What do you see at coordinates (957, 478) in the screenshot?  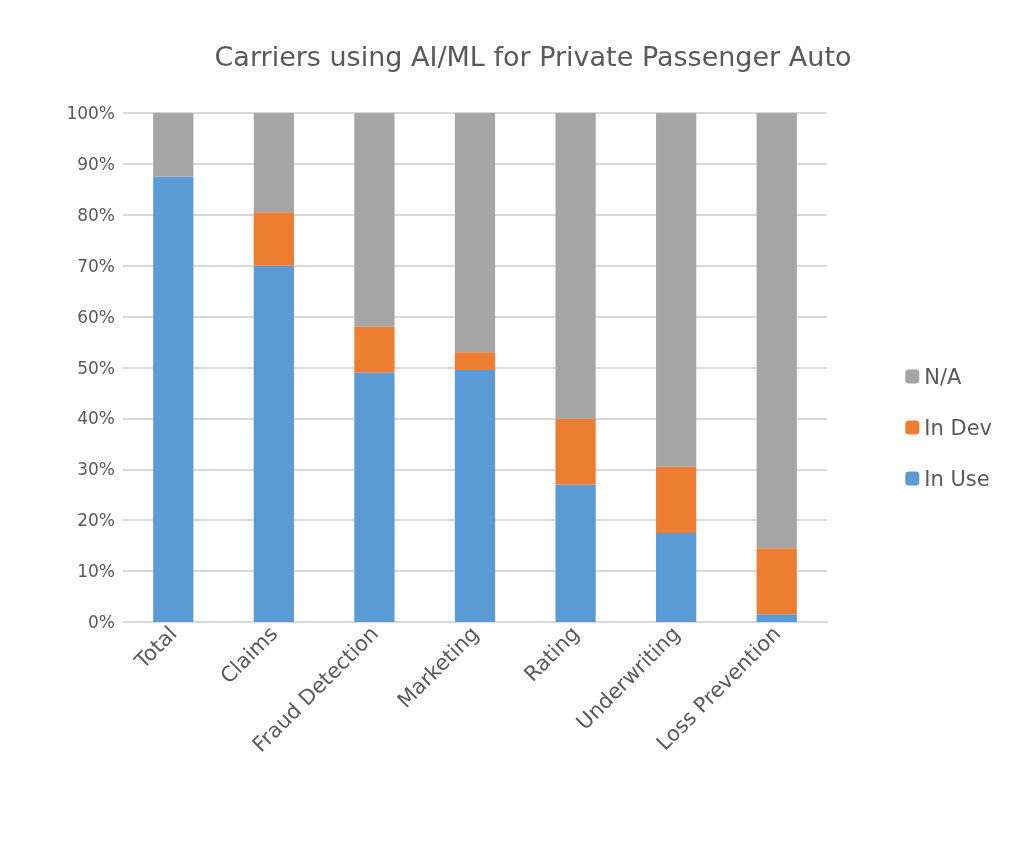 I see `legend-label: In Use` at bounding box center [957, 478].